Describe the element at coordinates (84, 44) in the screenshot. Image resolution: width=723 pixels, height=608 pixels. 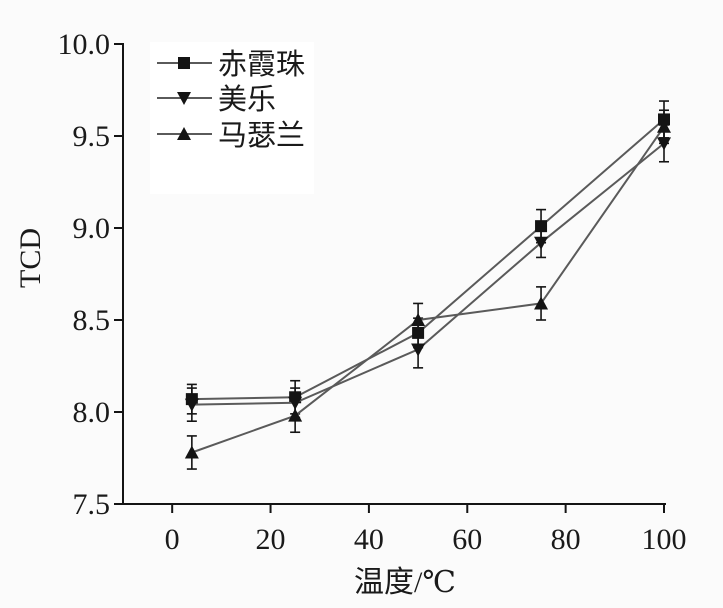
I see `y-tick-label: 10.0` at that location.